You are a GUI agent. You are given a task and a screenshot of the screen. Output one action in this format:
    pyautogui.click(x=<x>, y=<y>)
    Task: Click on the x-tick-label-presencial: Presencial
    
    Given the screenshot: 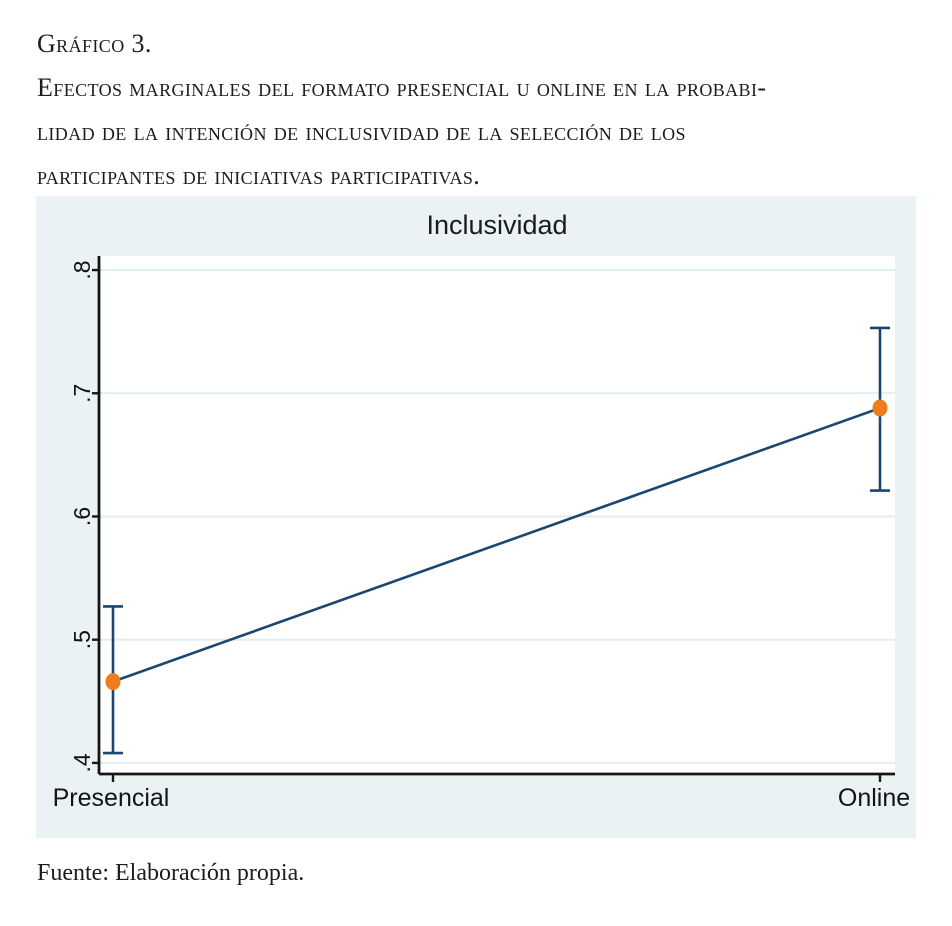 What is the action you would take?
    pyautogui.click(x=111, y=798)
    